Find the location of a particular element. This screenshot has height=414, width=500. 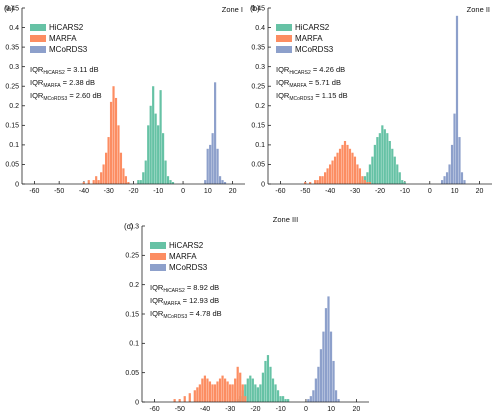

zone-title: Zone III is located at coordinates (285, 219).